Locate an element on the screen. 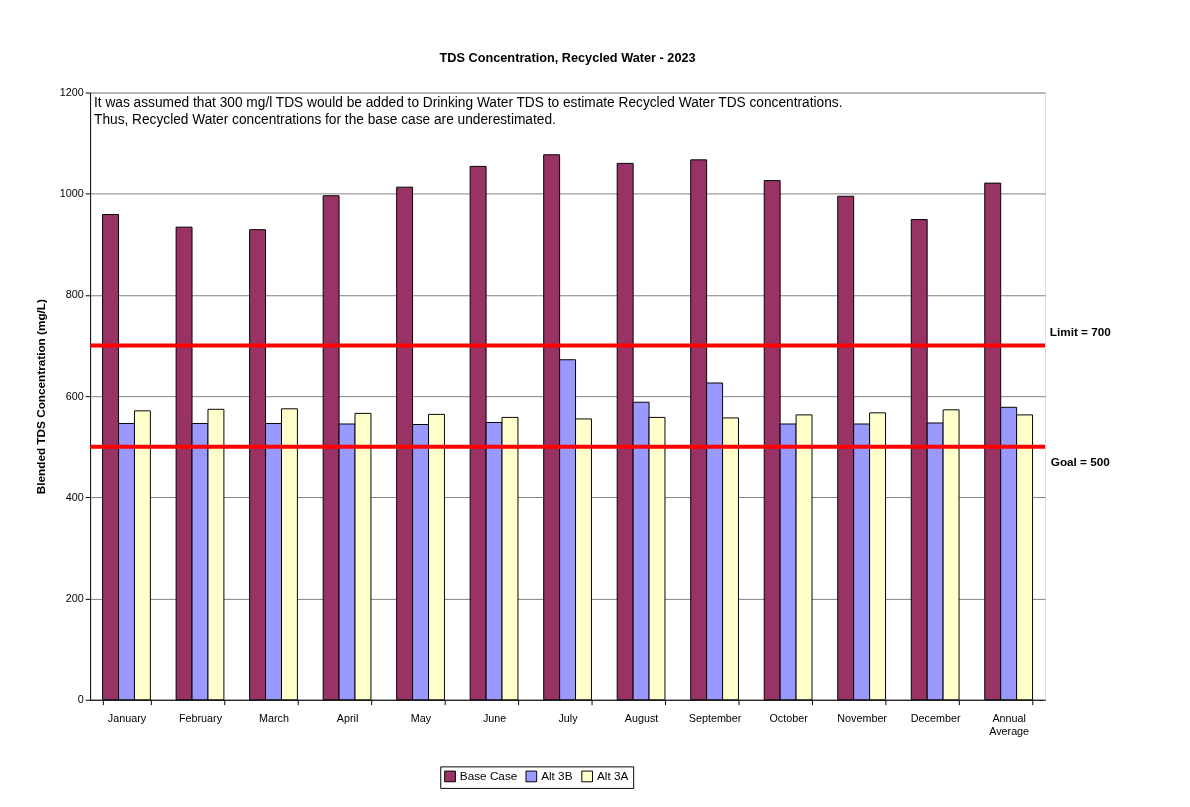 The image size is (1190, 807). annotation: It was assumed that 300 mg/l TDS would be added to Drinking Water TDS to estimate Recycled Water TDS concentrations. is located at coordinates (468, 103).